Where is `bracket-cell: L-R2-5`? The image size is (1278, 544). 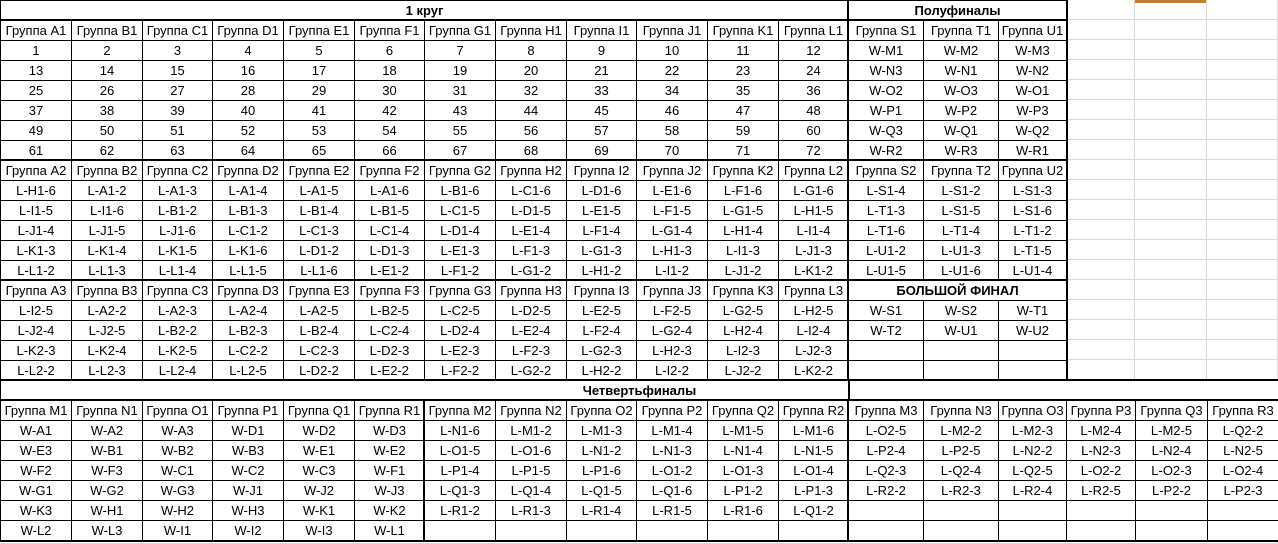 bracket-cell: L-R2-5 is located at coordinates (1101, 491).